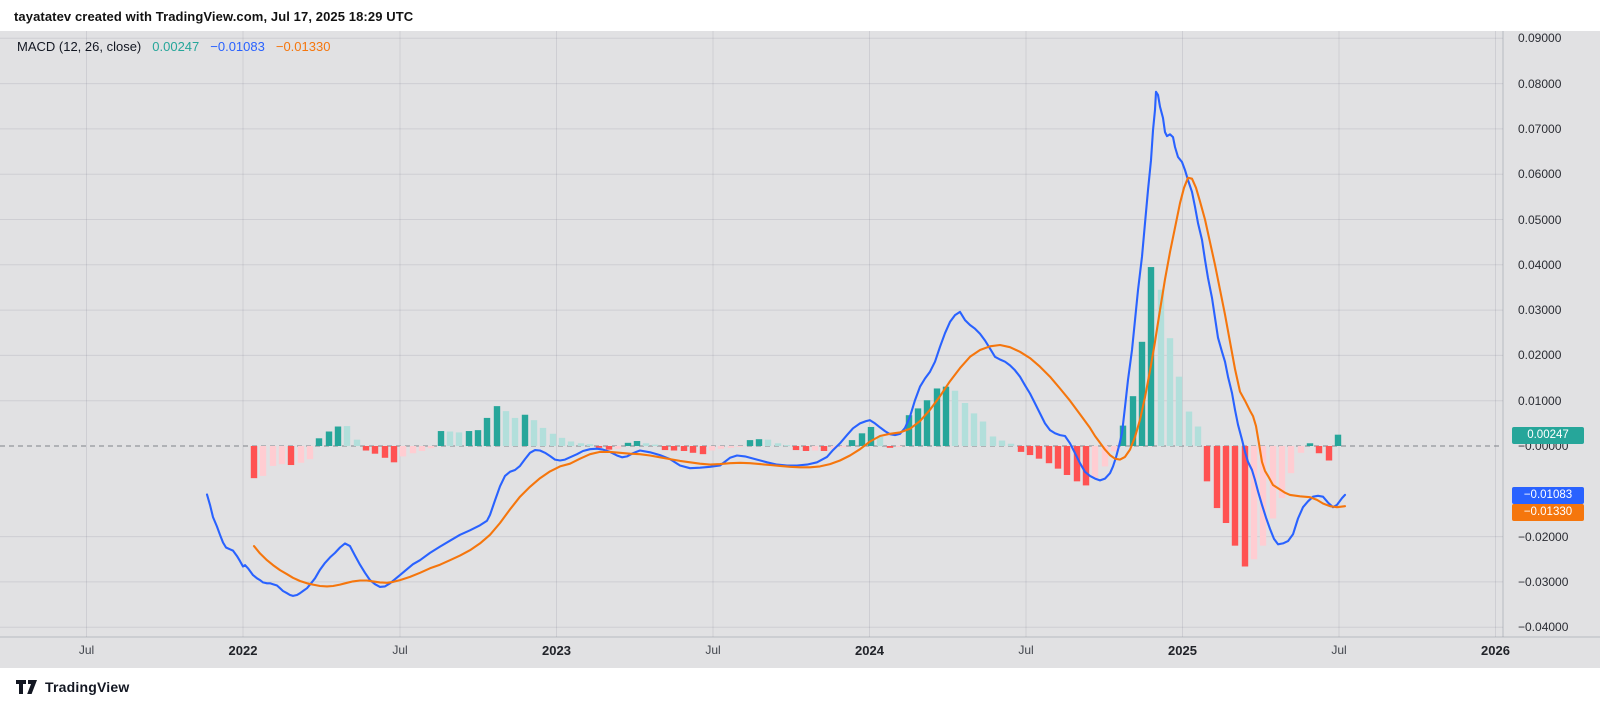  Describe the element at coordinates (303, 46) in the screenshot. I see `legend-signal-value: −0.01330` at that location.